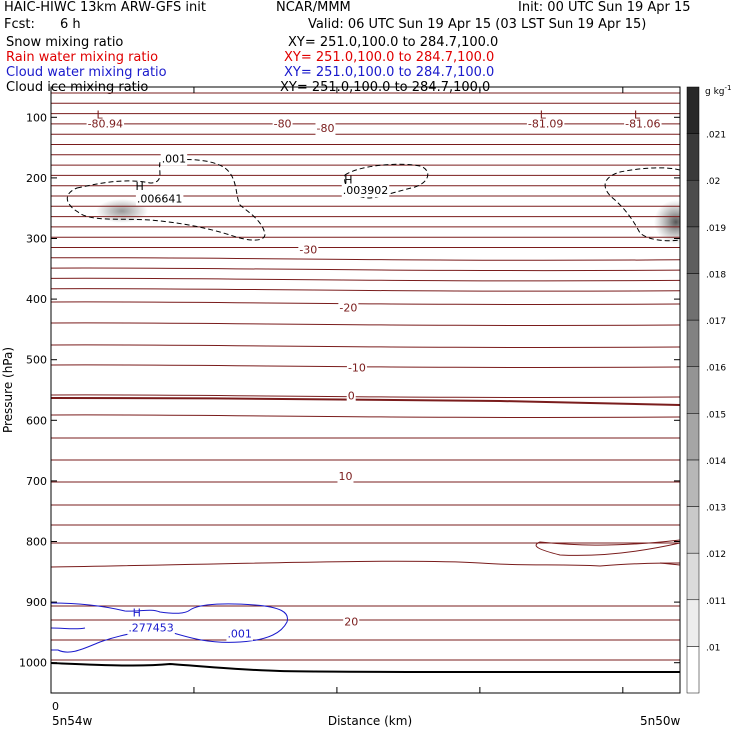  Describe the element at coordinates (105, 7) in the screenshot. I see `title-left: HAIC-HIWC 13km ARW-GFS init` at that location.